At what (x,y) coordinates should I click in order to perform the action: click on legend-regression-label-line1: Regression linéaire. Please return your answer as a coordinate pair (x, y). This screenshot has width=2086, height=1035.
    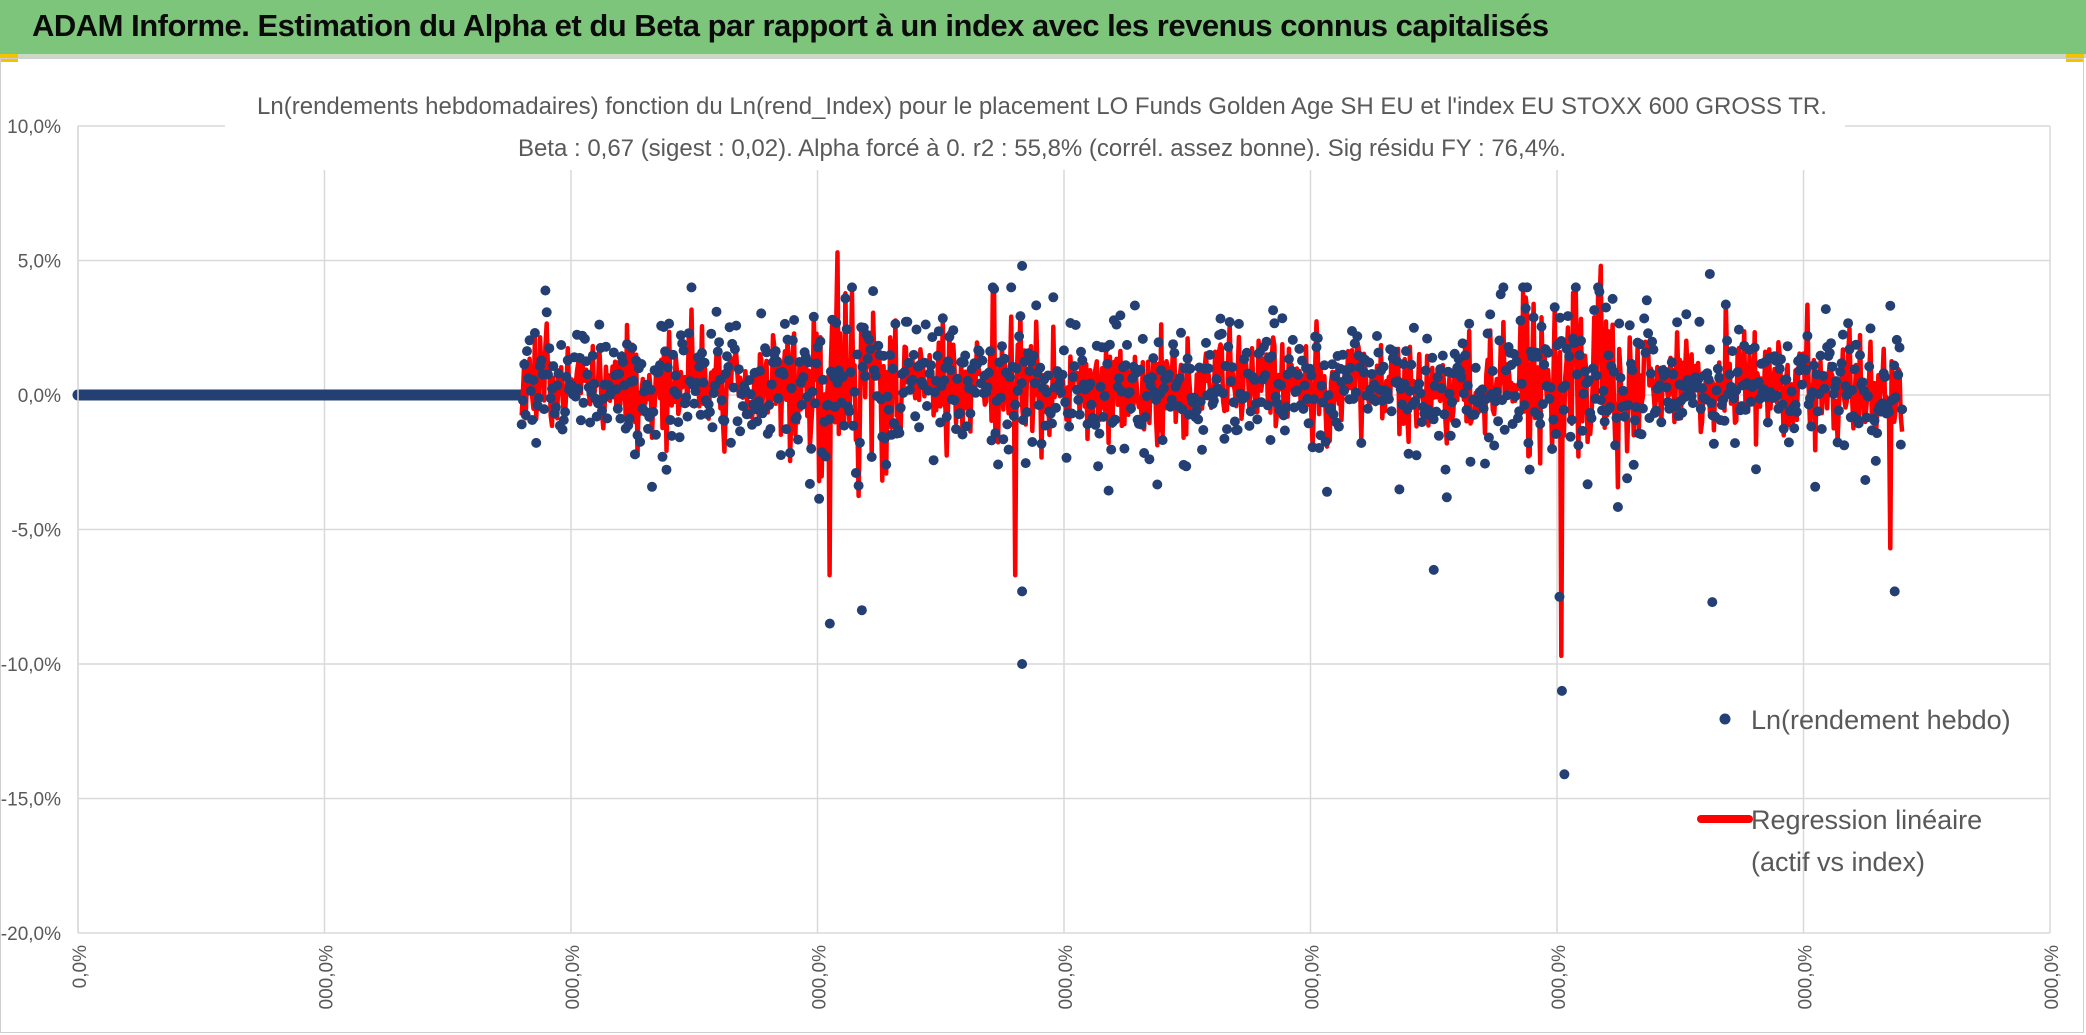
    Looking at the image, I should click on (1866, 820).